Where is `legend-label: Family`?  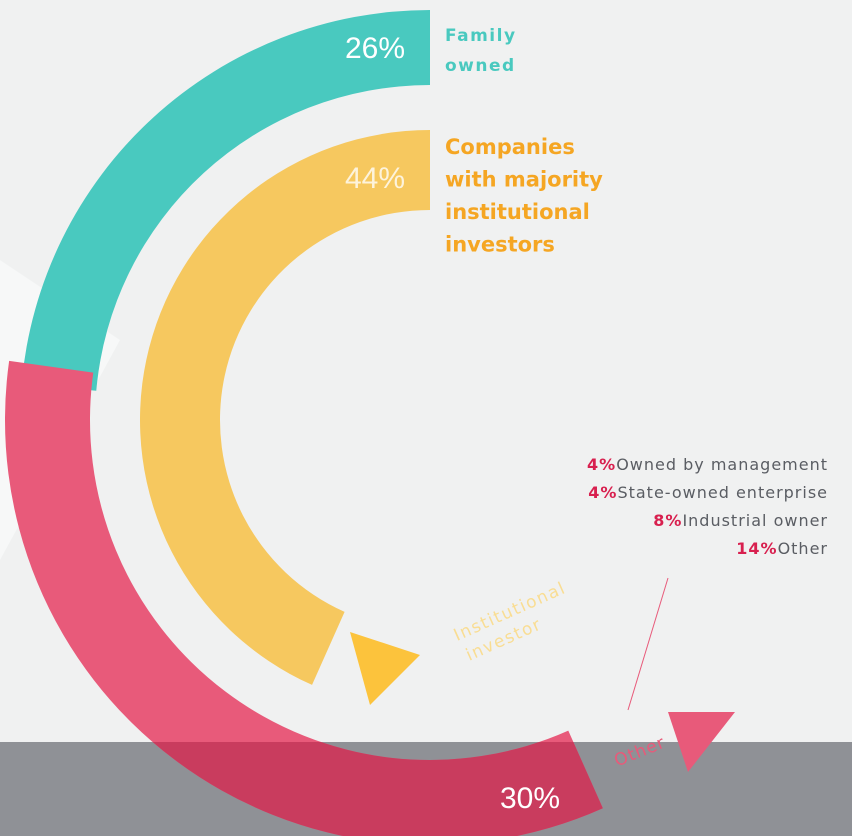 legend-label: Family is located at coordinates (481, 36).